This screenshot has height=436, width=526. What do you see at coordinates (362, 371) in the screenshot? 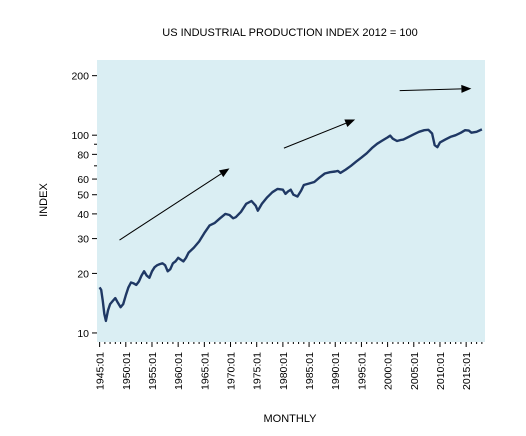
I see `x-tick-label: 1995:01` at bounding box center [362, 371].